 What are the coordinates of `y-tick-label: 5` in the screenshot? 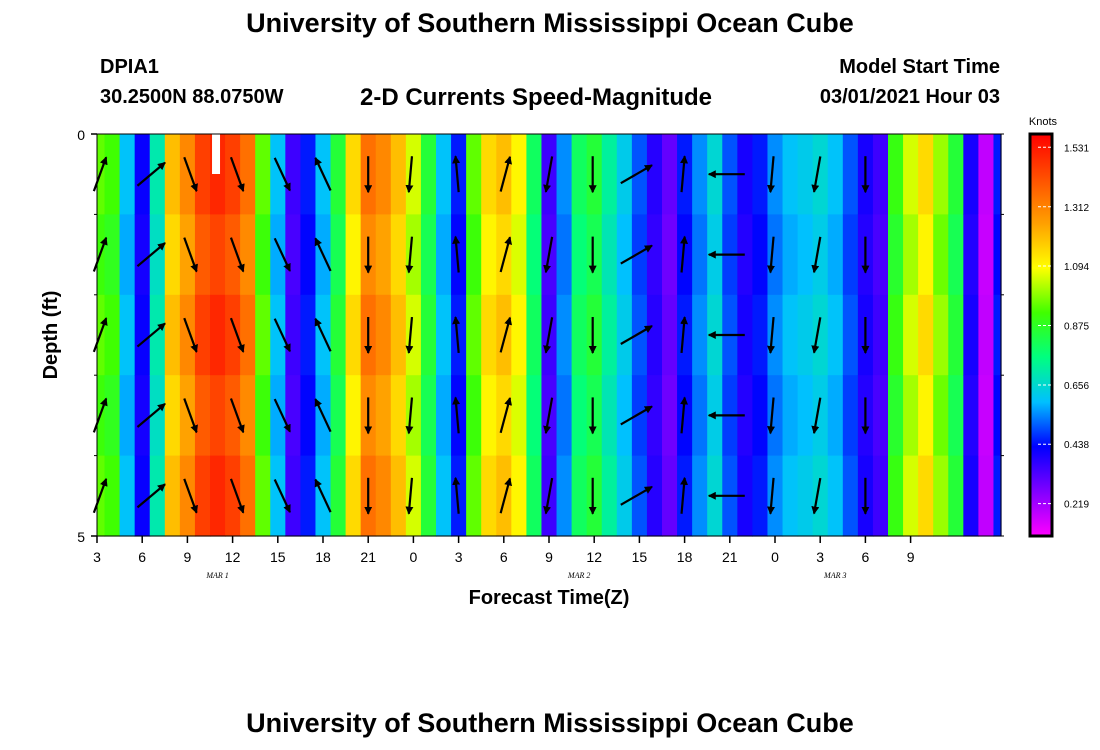 It's located at (81, 537).